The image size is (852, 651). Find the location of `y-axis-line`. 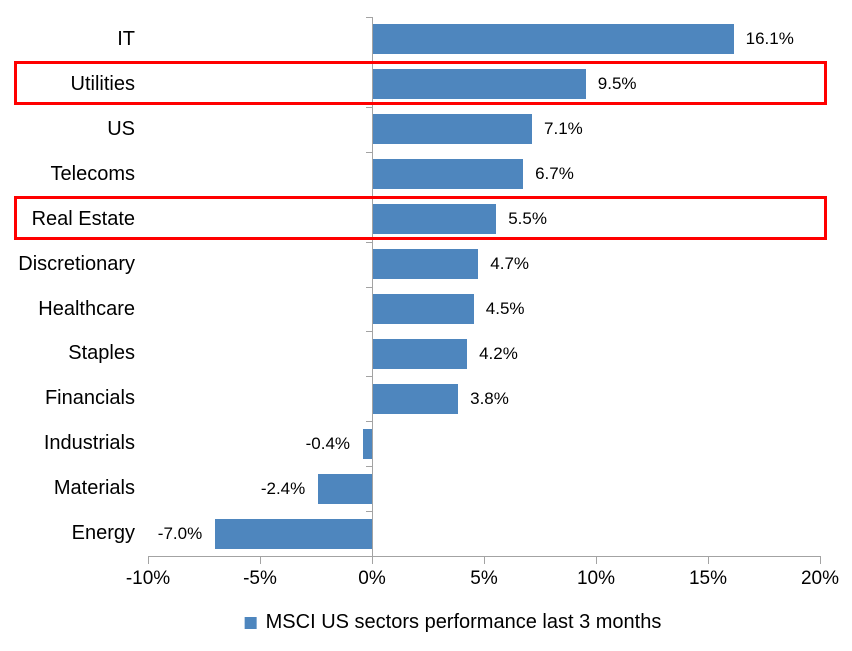

y-axis-line is located at coordinates (372, 286).